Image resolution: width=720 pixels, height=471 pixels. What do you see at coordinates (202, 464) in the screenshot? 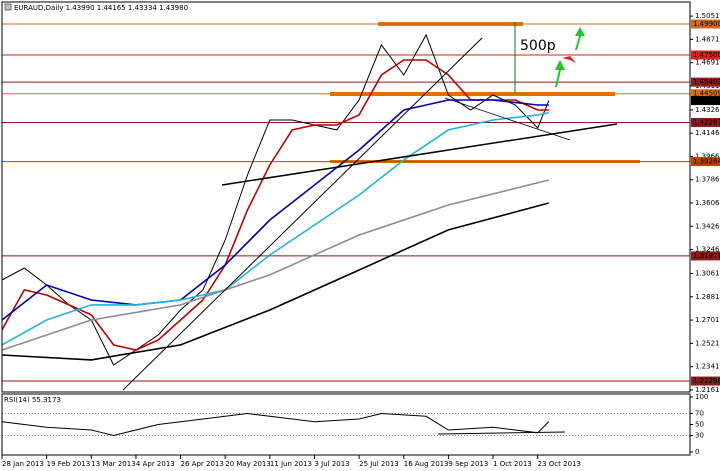
I see `x-tick-label: 26 Apr 2013` at bounding box center [202, 464].